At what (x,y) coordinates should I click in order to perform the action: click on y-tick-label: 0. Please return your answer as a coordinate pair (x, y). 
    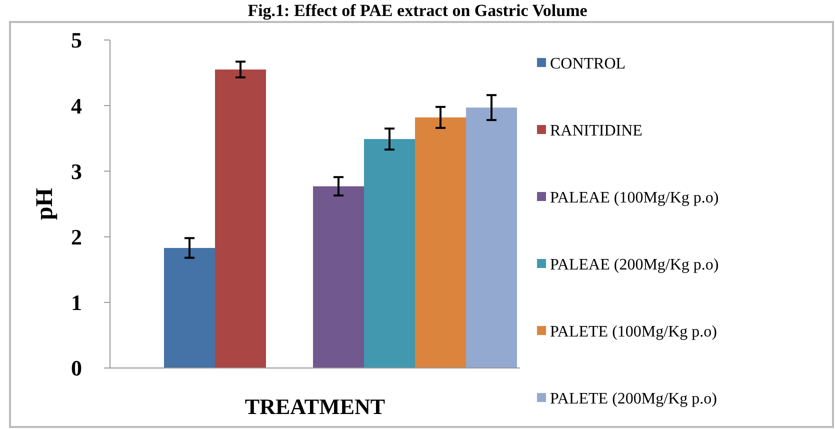
    Looking at the image, I should click on (76, 368).